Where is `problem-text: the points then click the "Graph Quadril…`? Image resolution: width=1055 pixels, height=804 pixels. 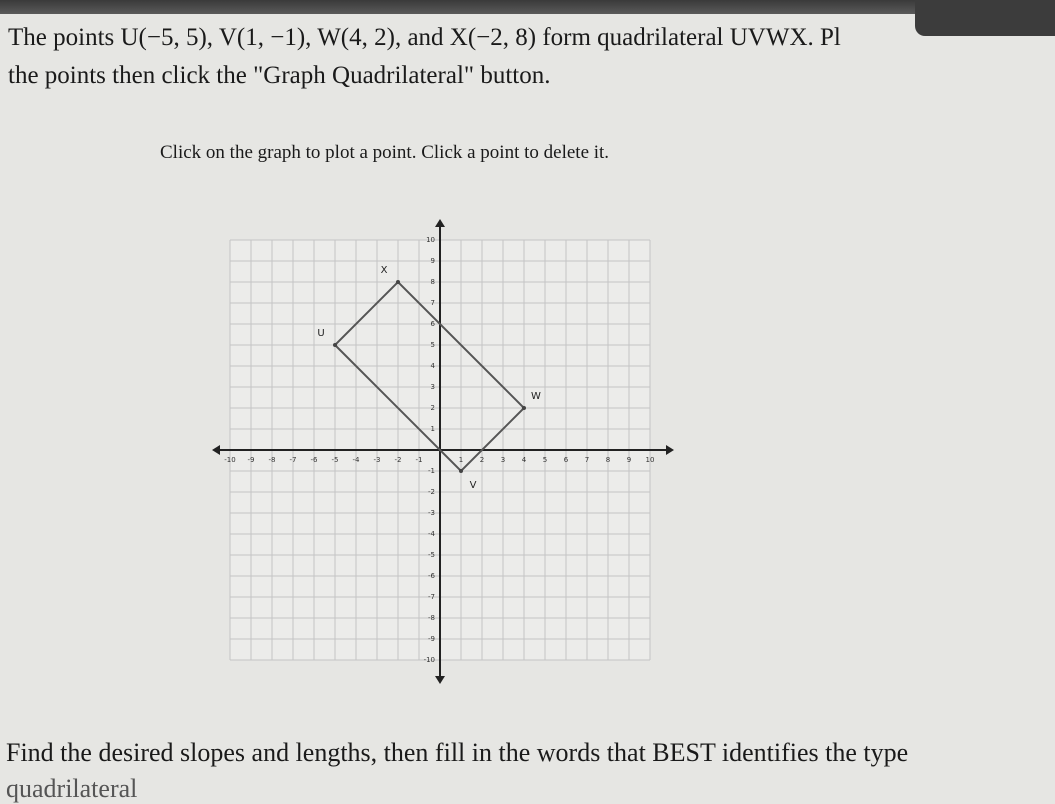 problem-text: the points then click the "Graph Quadril… is located at coordinates (279, 75).